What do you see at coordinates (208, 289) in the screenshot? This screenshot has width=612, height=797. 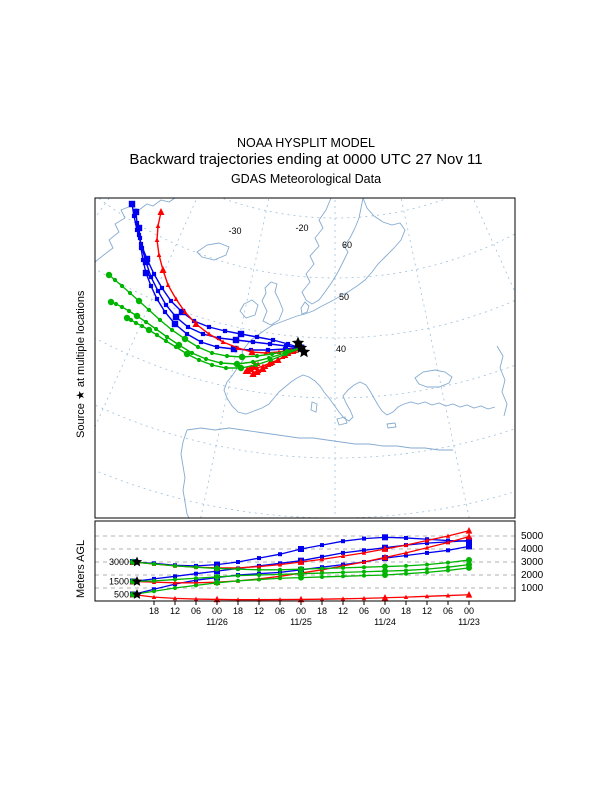 I see `map-trajectories` at bounding box center [208, 289].